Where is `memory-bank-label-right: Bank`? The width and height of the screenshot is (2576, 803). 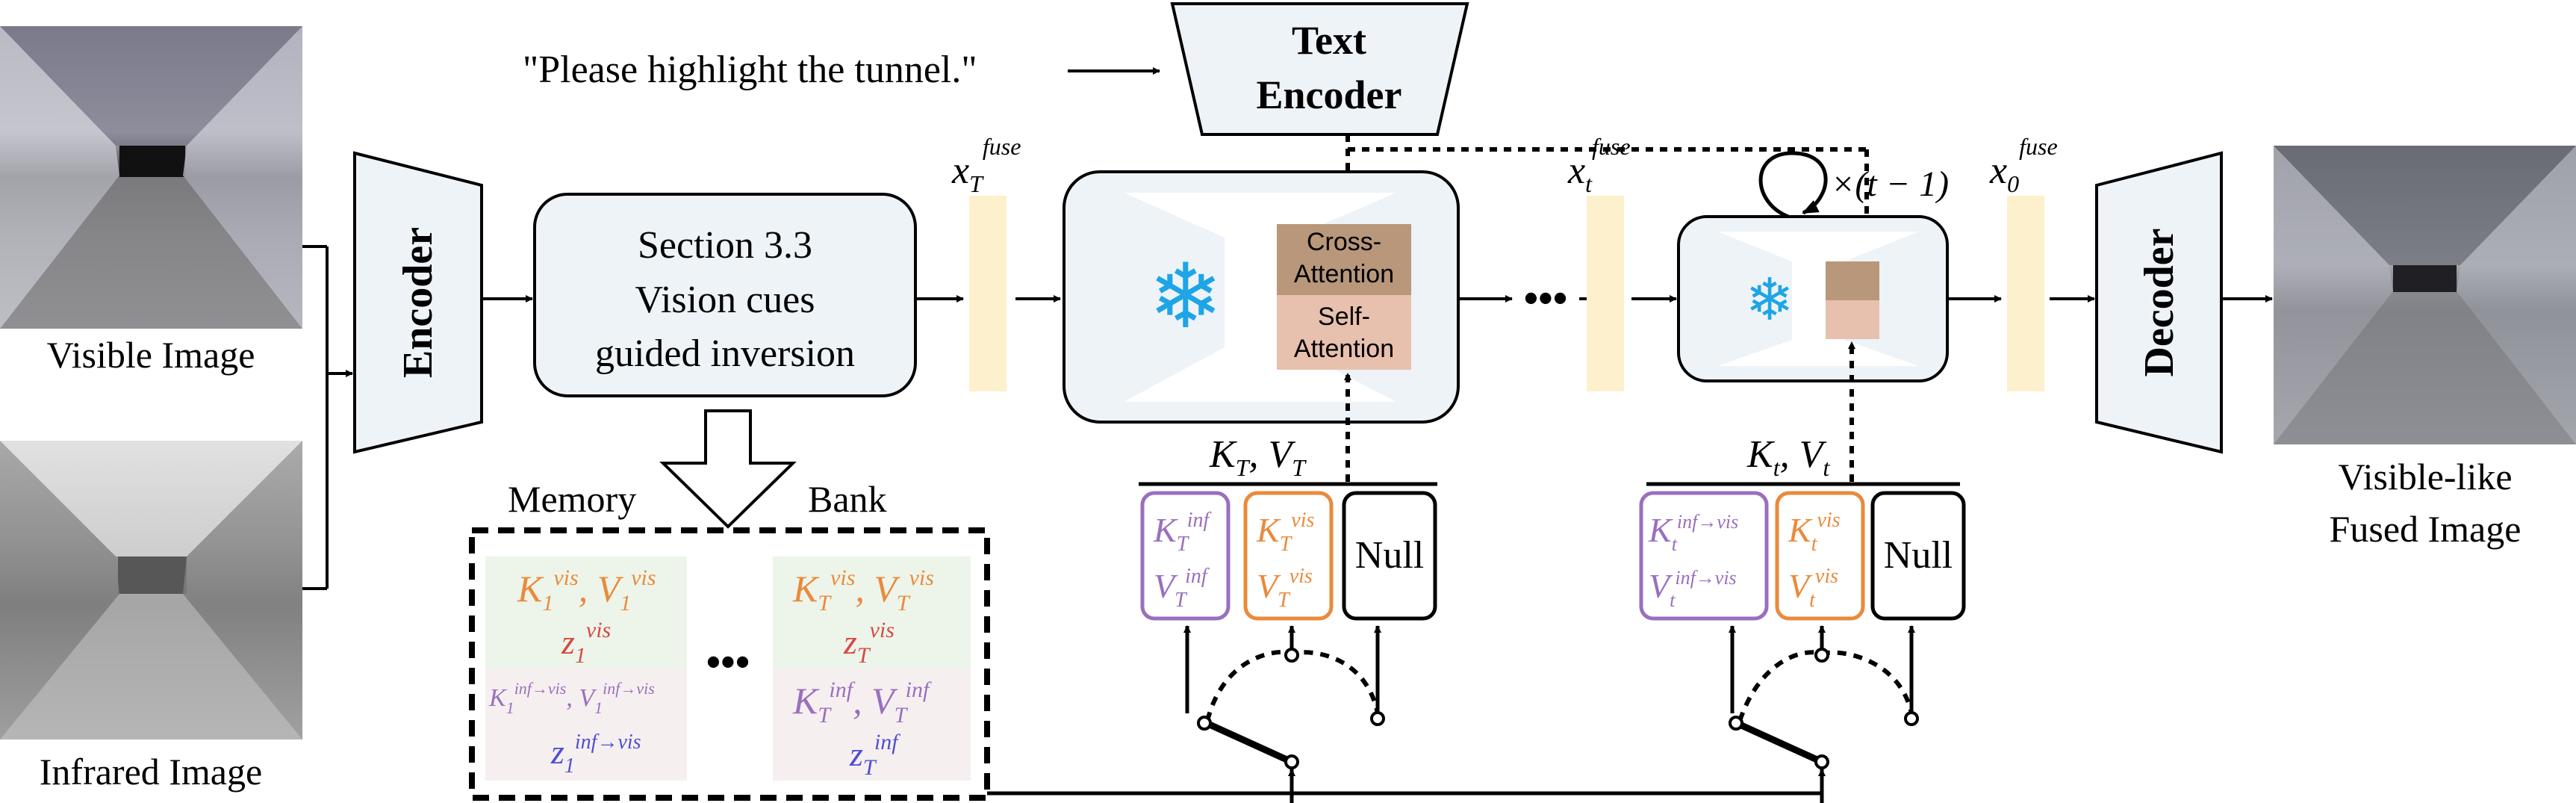
memory-bank-label-right: Bank is located at coordinates (848, 499).